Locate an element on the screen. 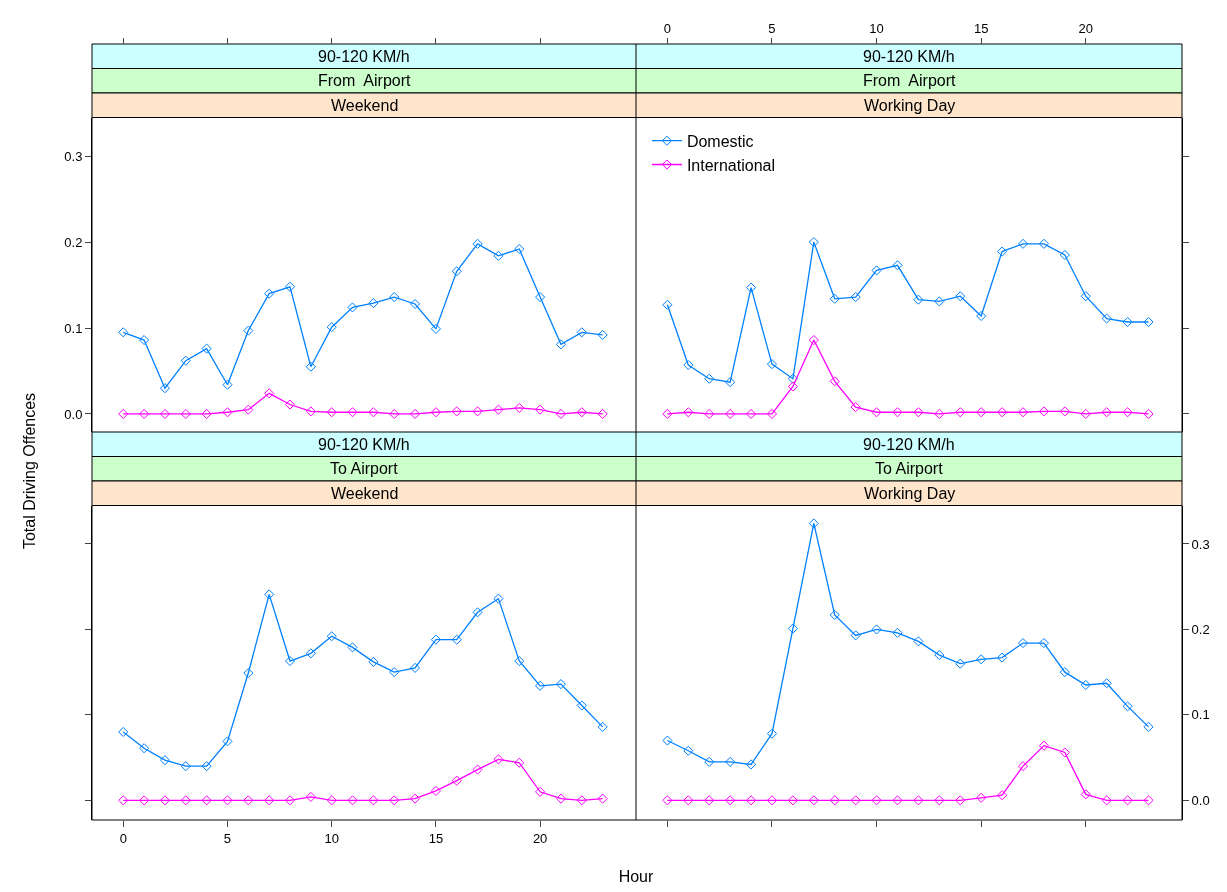 Image resolution: width=1227 pixels, height=892 pixels. y-tick-label: 0.3 is located at coordinates (73, 156).